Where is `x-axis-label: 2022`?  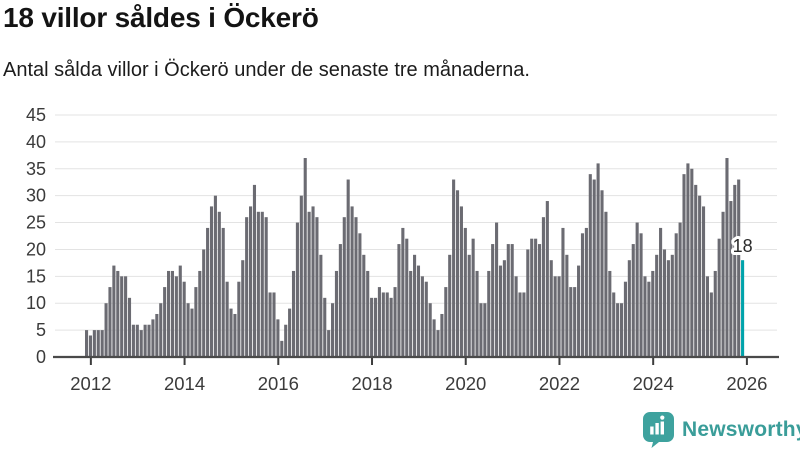
x-axis-label: 2022 is located at coordinates (559, 383).